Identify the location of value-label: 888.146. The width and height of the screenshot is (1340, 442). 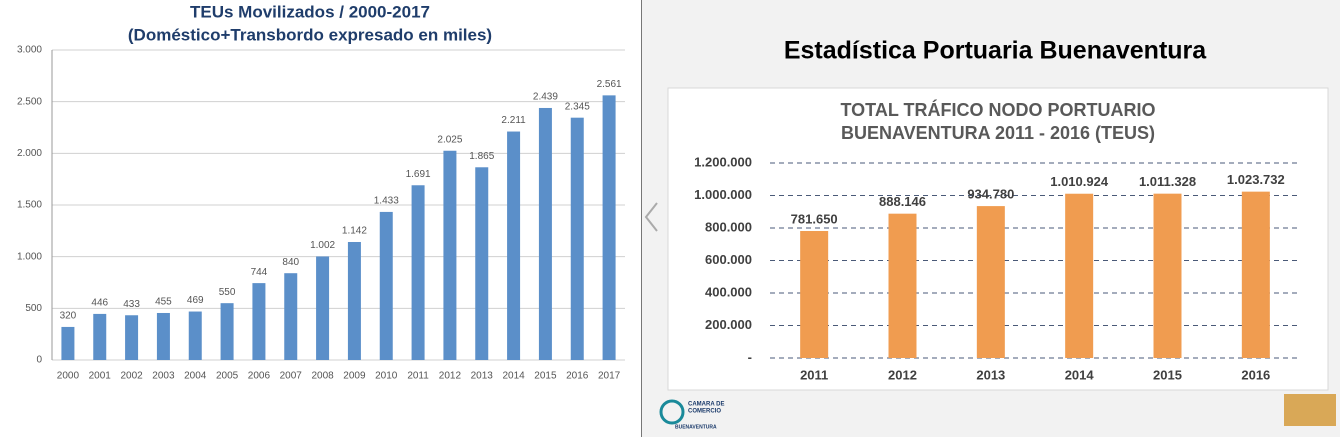
(902, 201).